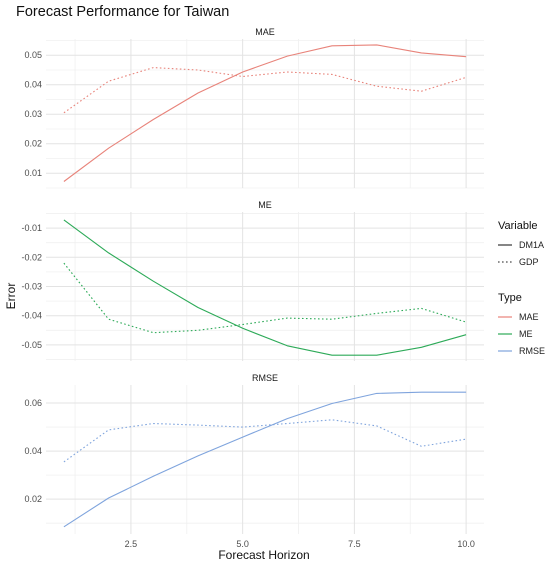  What do you see at coordinates (31, 316) in the screenshot?
I see `y-tick-label: -0.04` at bounding box center [31, 316].